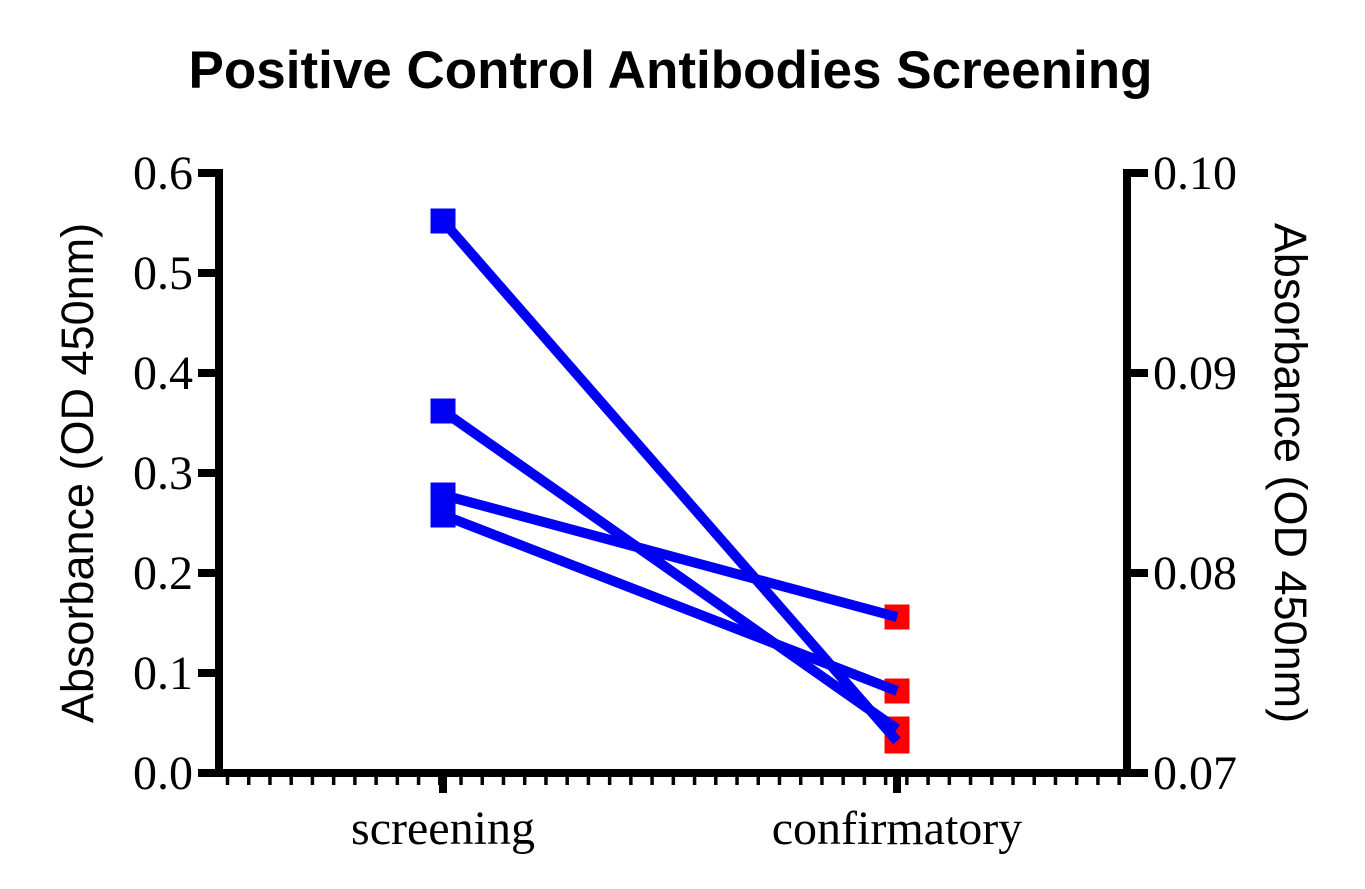 The width and height of the screenshot is (1365, 889). What do you see at coordinates (673, 773) in the screenshot?
I see `x-axis-line` at bounding box center [673, 773].